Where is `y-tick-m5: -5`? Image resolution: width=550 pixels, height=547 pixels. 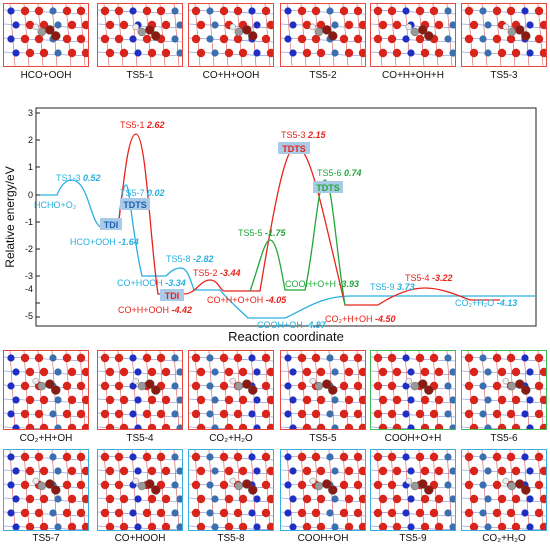
y-tick-m5: -5 is located at coordinates (29, 316).